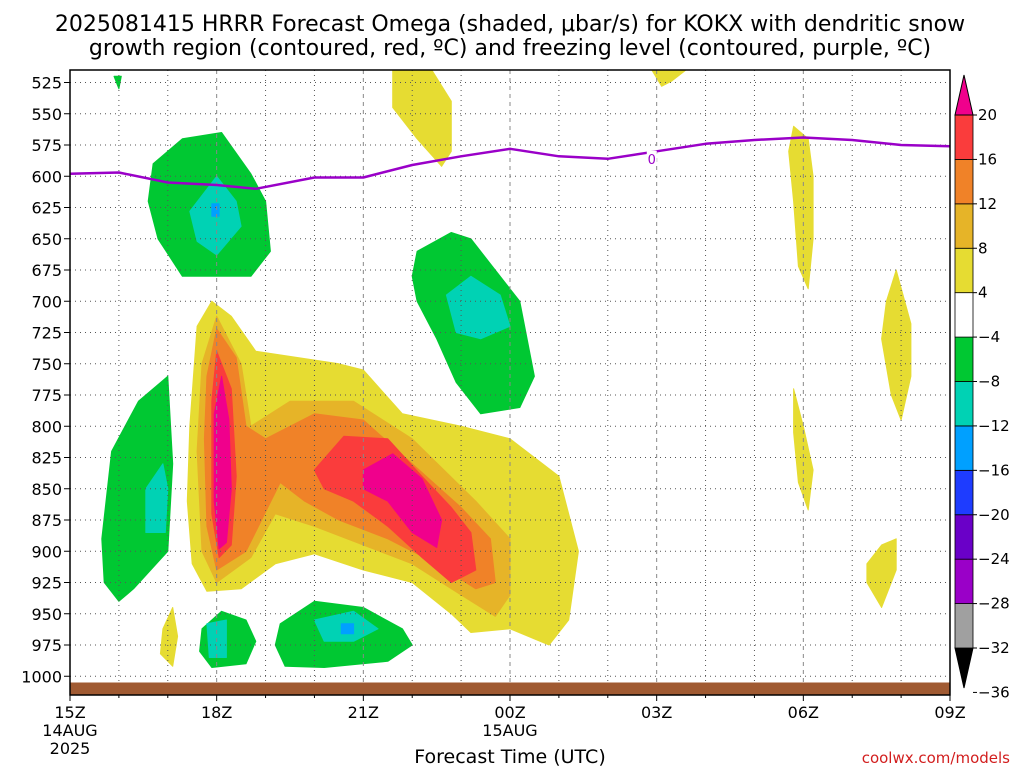 This screenshot has height=768, width=1024. I want to click on x-tick-label-6: 09Z, so click(949, 712).